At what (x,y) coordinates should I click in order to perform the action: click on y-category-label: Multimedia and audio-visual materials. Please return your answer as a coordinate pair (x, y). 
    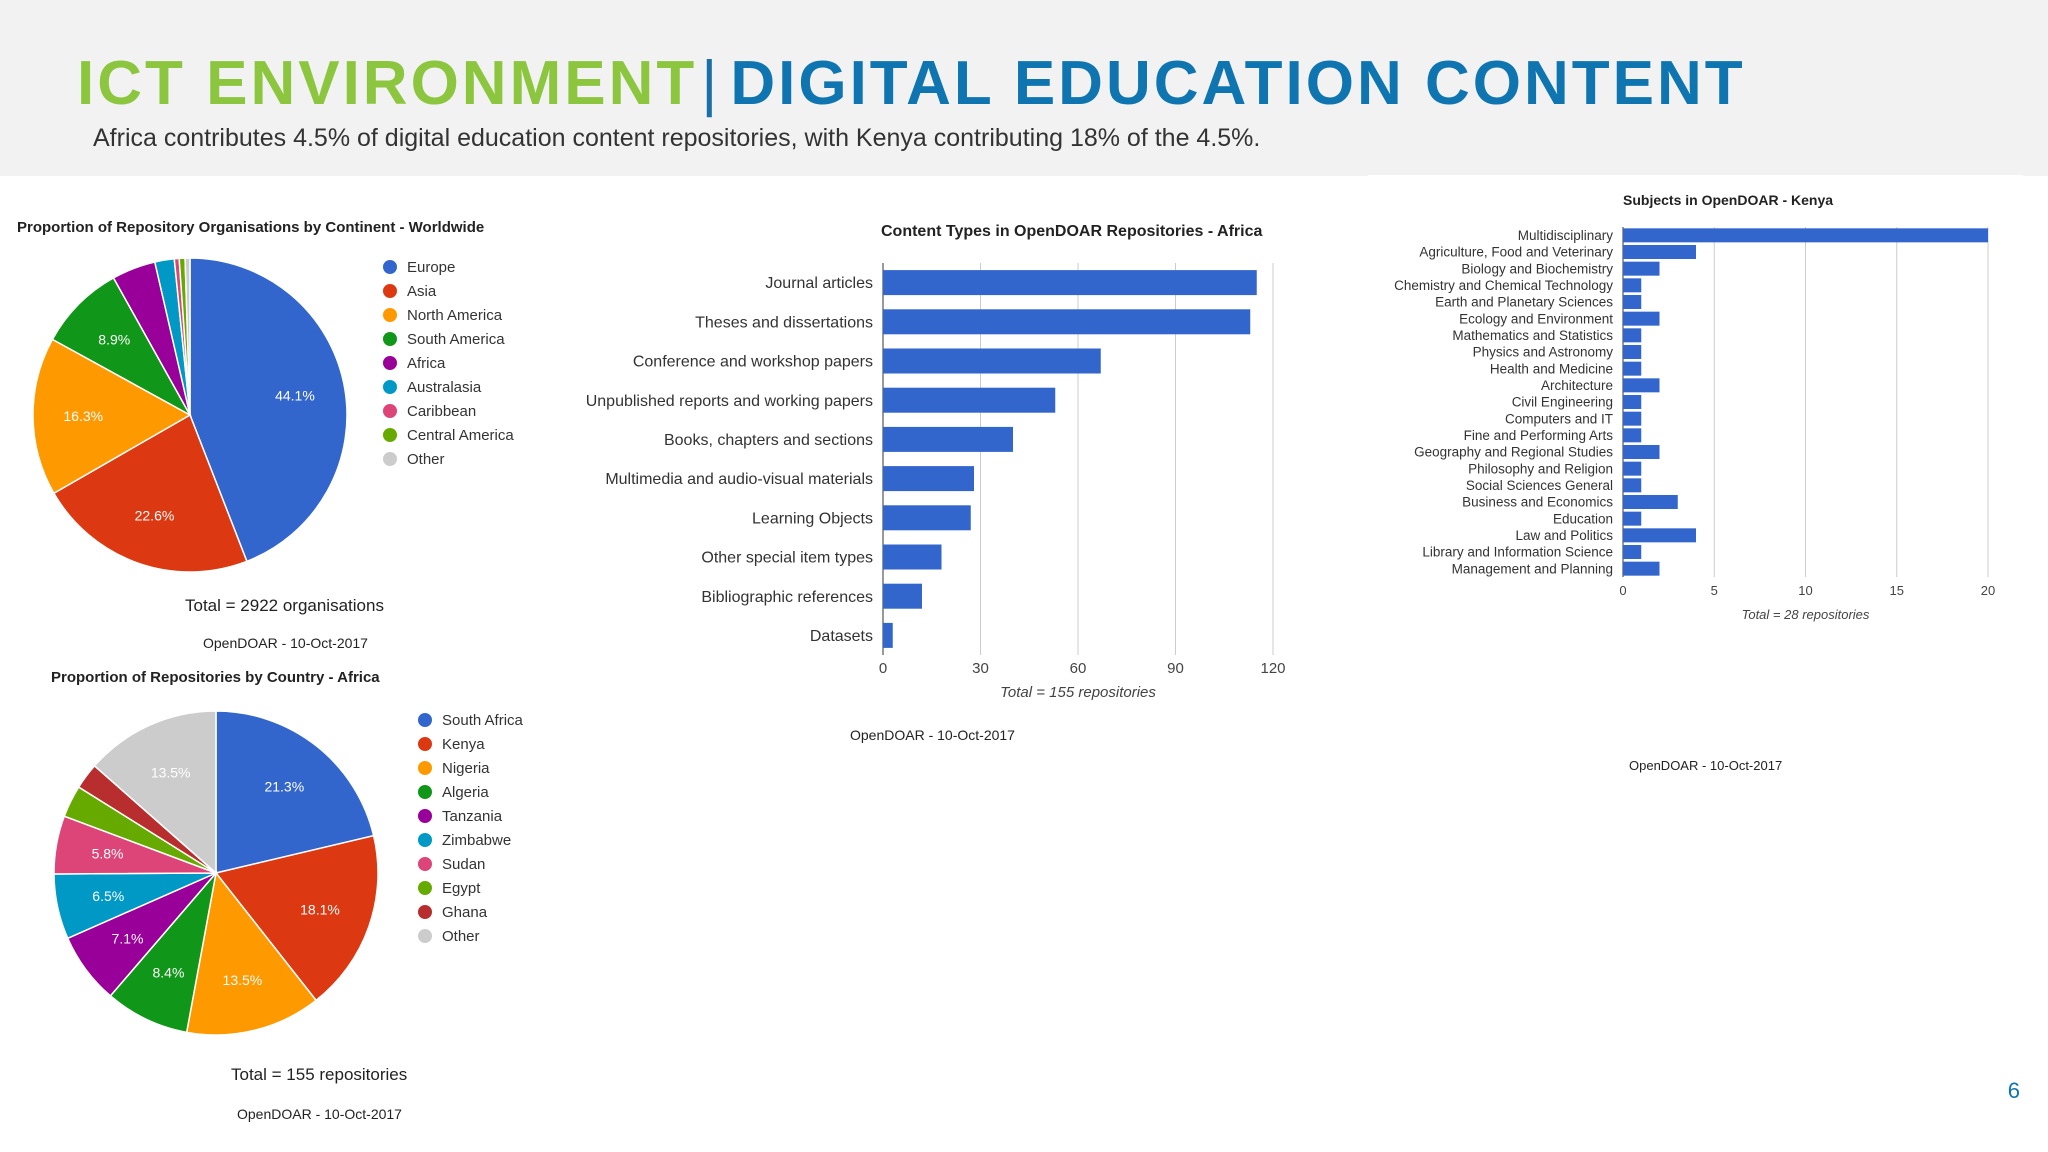
    Looking at the image, I should click on (739, 479).